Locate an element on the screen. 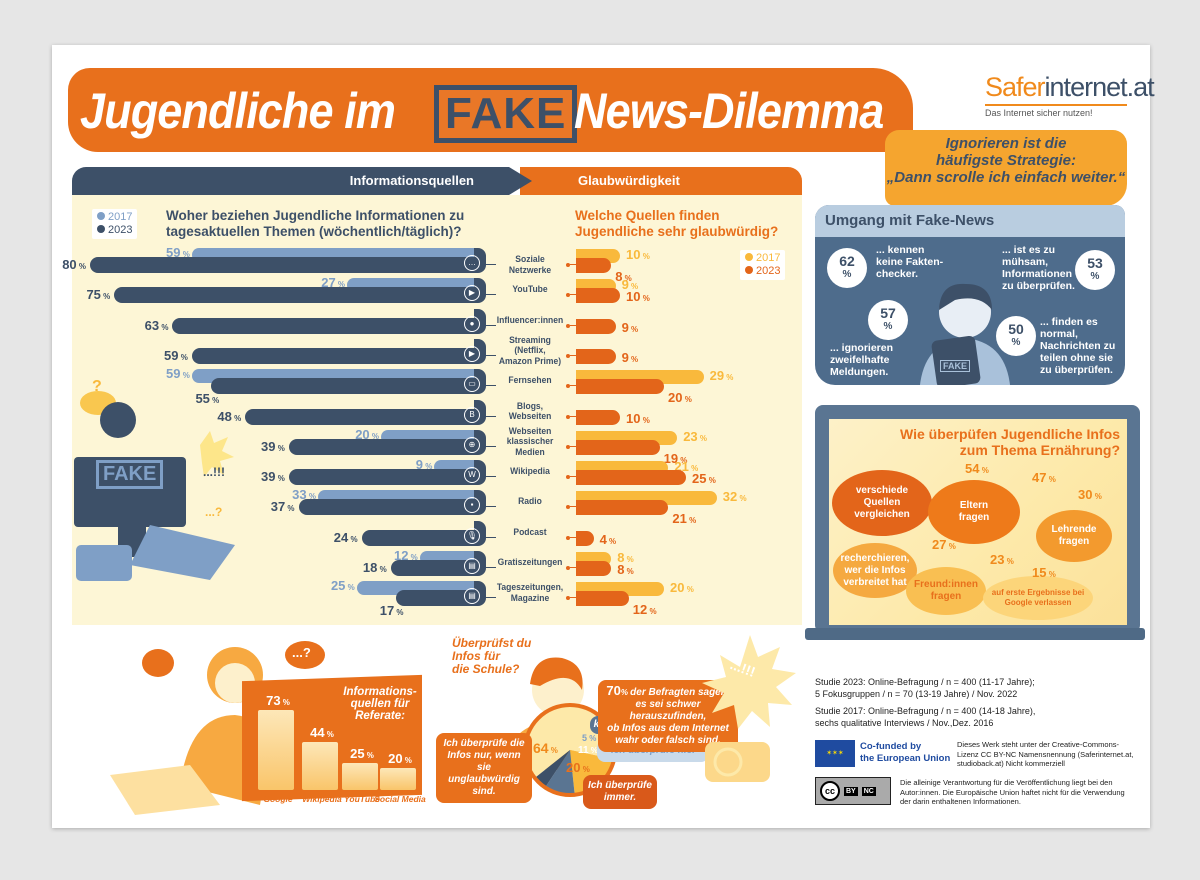 The height and width of the screenshot is (880, 1200). stat-value: 62 is located at coordinates (847, 261).